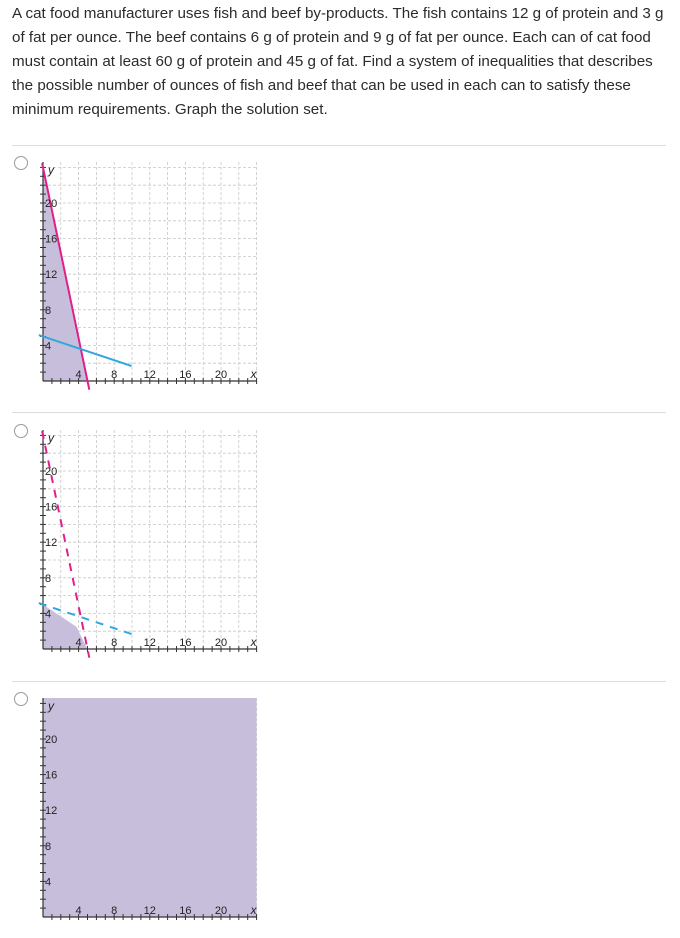 The image size is (680, 938). I want to click on protein-line, so click(66, 276).